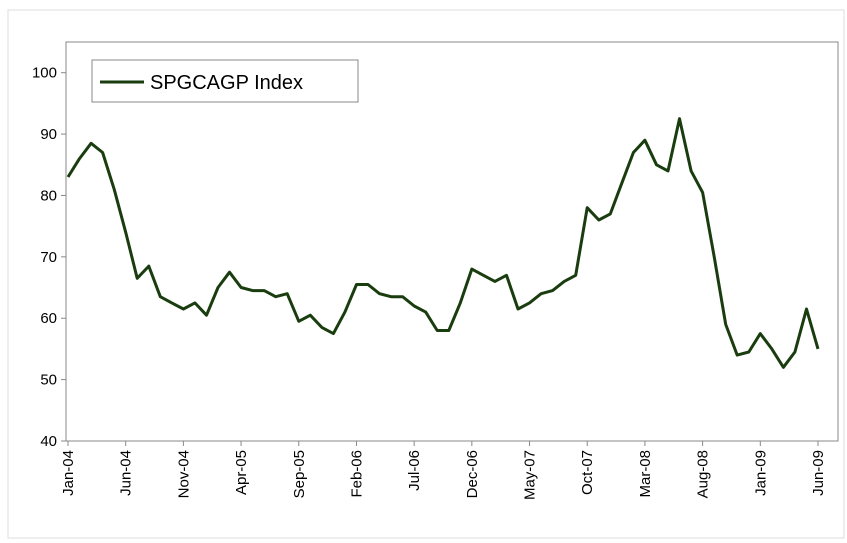 Image resolution: width=847 pixels, height=543 pixels. I want to click on x-tick-label: Feb-06, so click(356, 474).